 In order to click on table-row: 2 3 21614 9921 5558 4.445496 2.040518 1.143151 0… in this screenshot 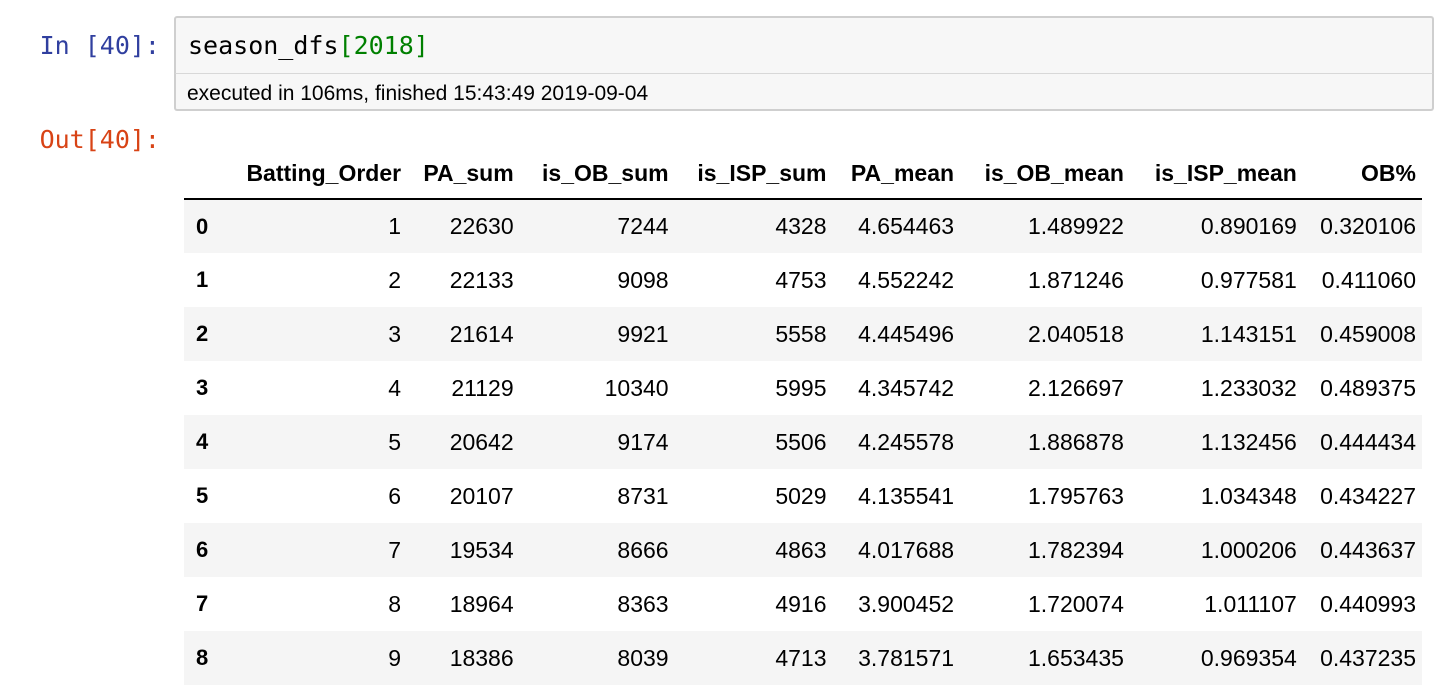, I will do `click(803, 334)`.